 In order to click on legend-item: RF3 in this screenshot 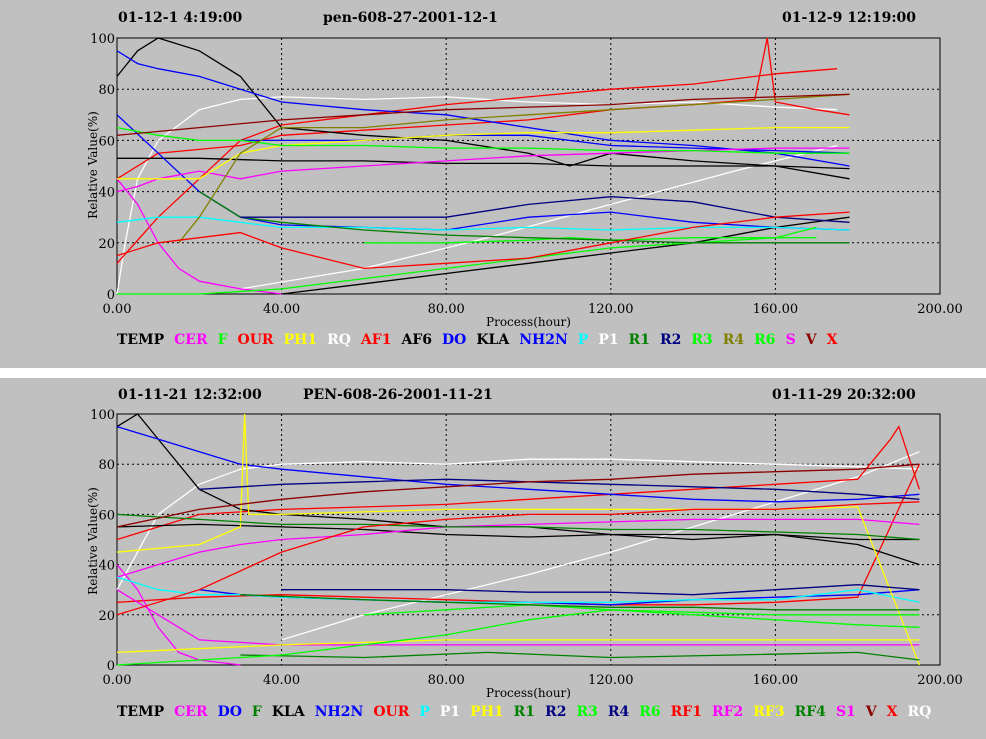, I will do `click(769, 712)`.